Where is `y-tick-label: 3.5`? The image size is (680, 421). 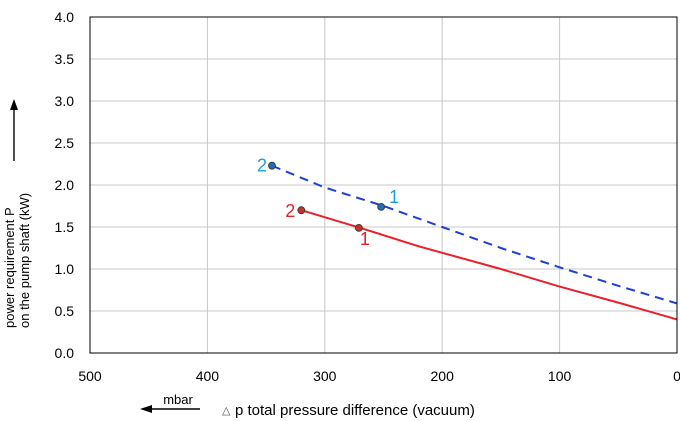 y-tick-label: 3.5 is located at coordinates (65, 59).